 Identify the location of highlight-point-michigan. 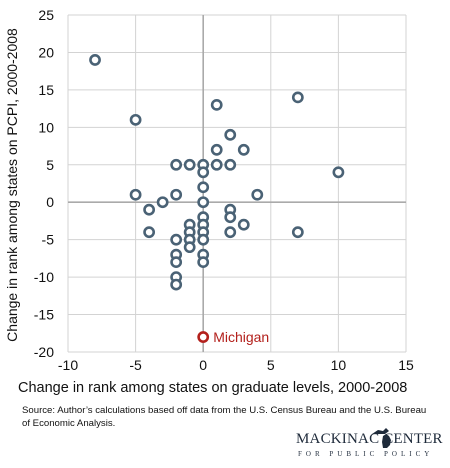
(203, 337).